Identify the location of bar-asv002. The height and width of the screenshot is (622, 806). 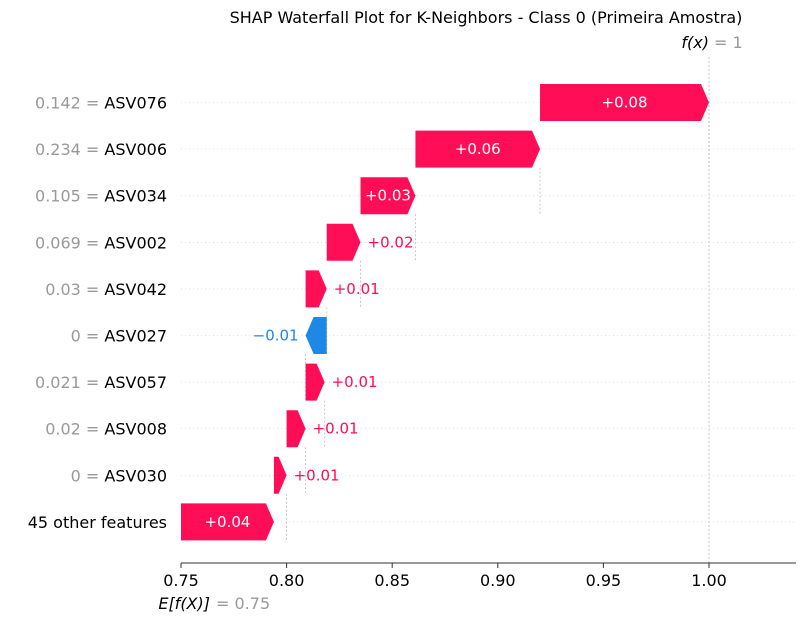
(343, 242).